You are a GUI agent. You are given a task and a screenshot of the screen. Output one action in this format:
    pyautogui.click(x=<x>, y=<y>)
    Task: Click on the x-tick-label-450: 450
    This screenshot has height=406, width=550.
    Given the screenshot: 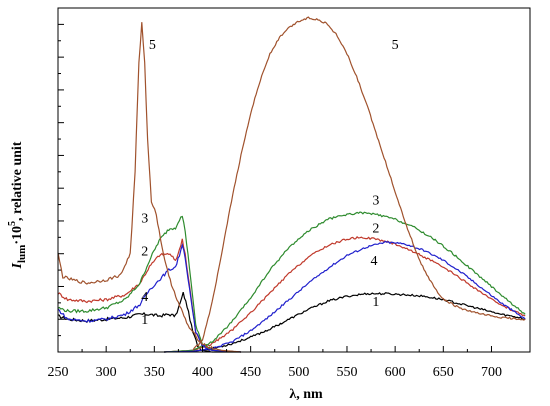 What is the action you would take?
    pyautogui.click(x=250, y=372)
    